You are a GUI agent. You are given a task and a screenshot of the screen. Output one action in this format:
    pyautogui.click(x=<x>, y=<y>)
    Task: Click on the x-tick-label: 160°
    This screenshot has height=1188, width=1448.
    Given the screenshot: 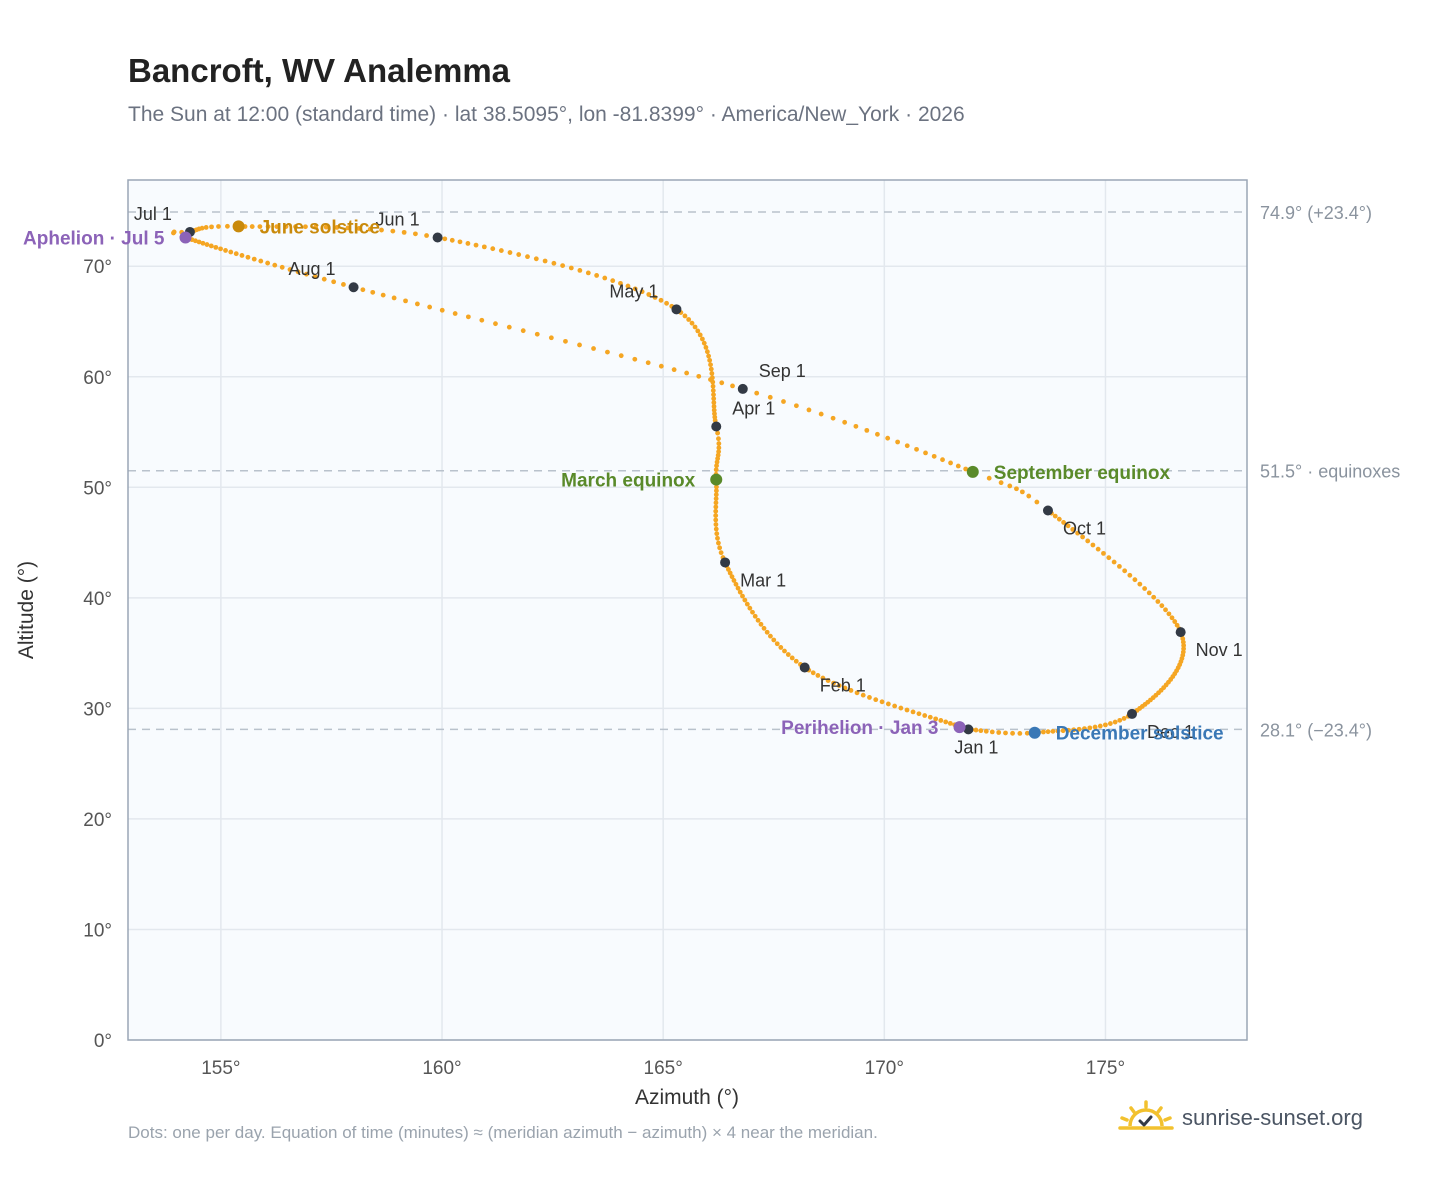 What is the action you would take?
    pyautogui.click(x=441, y=1068)
    